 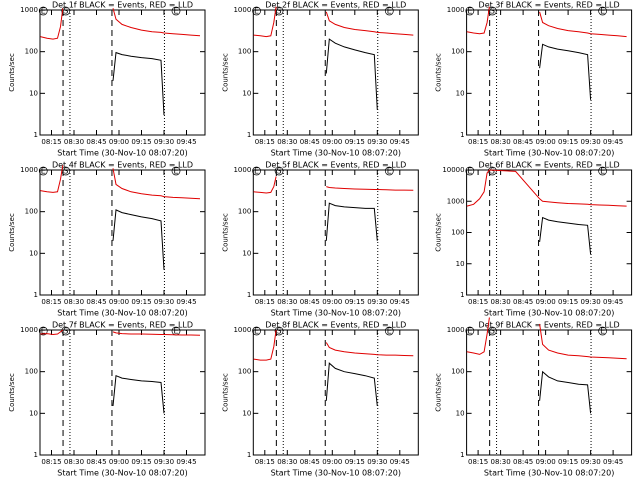 What do you see at coordinates (335, 165) in the screenshot?
I see `panel-title: Det 5f BLACK = Events, RED = LLD` at bounding box center [335, 165].